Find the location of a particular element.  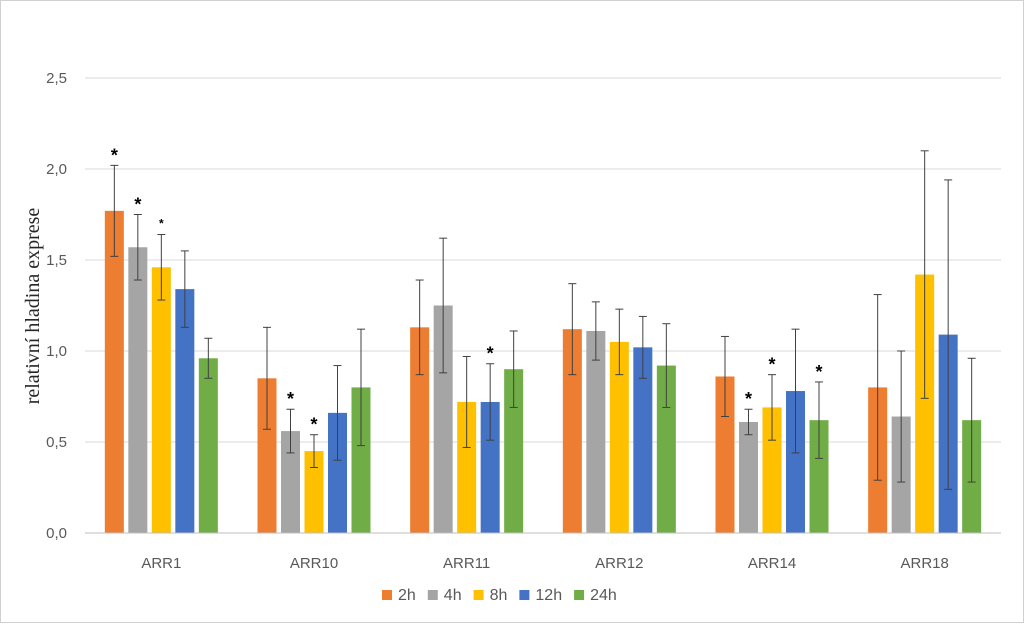

x-tick-label: ARR18 is located at coordinates (924, 563).